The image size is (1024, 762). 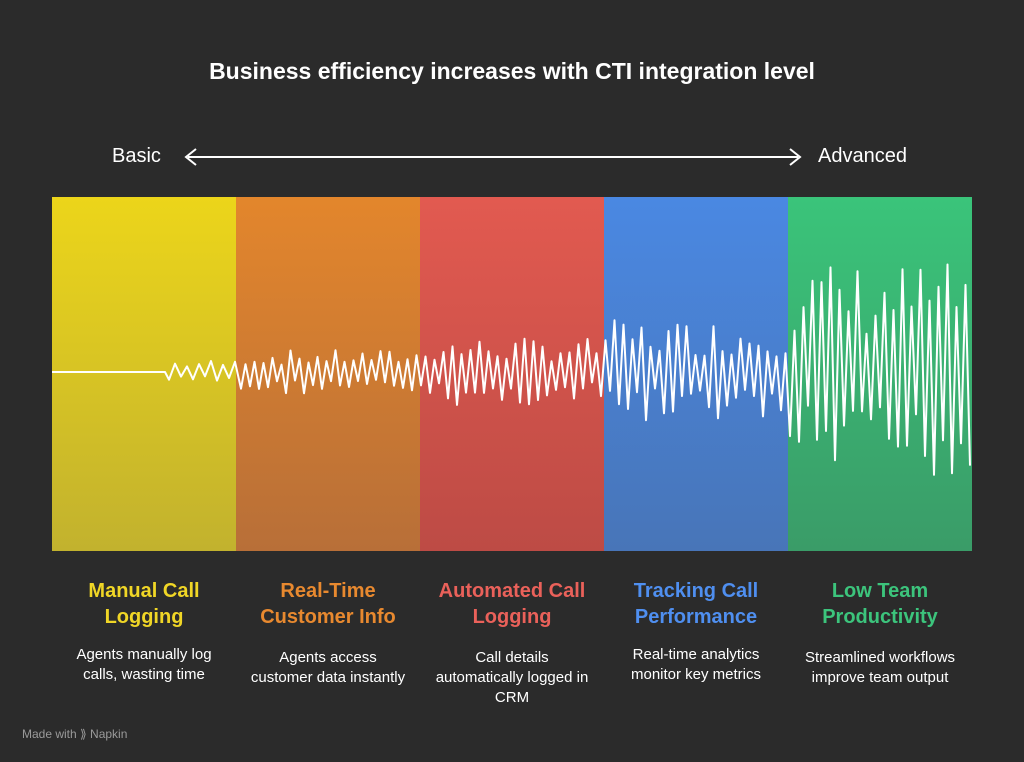 I want to click on stage-title-box: Real-Time Customer Info, so click(x=328, y=604).